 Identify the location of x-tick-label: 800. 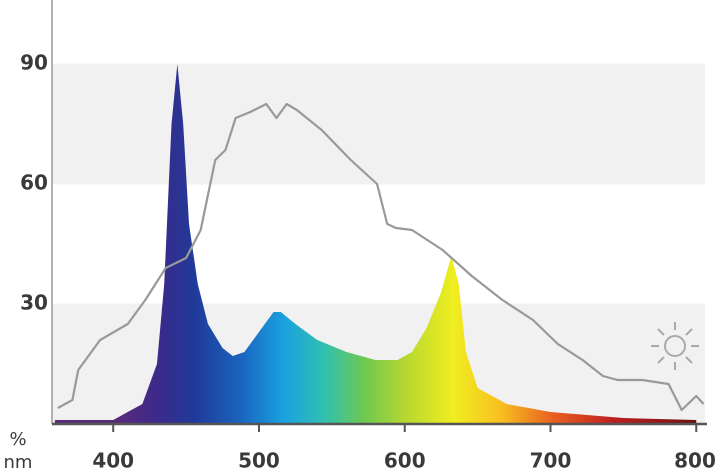
(695, 461).